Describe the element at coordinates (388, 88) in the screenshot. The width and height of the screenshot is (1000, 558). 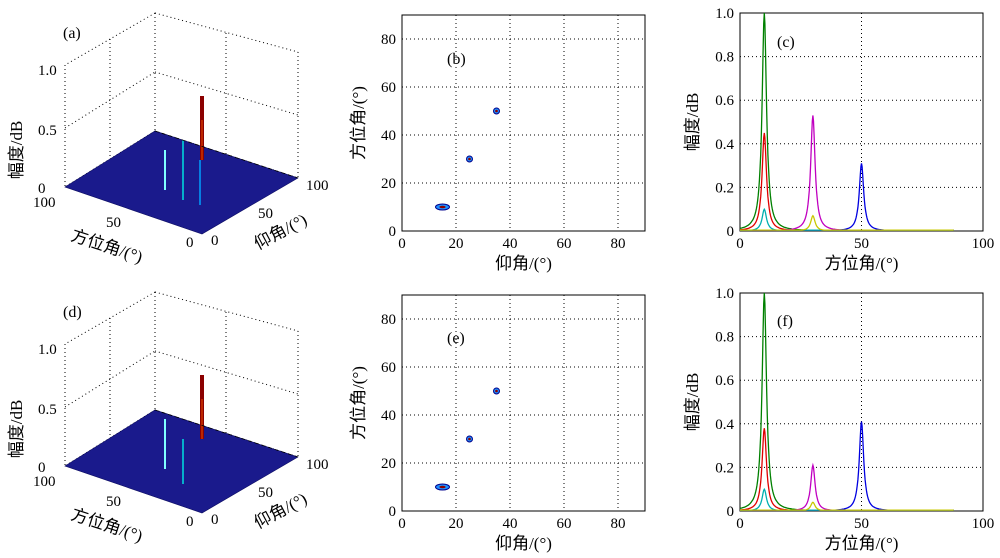
I see `b-ytick: 60` at that location.